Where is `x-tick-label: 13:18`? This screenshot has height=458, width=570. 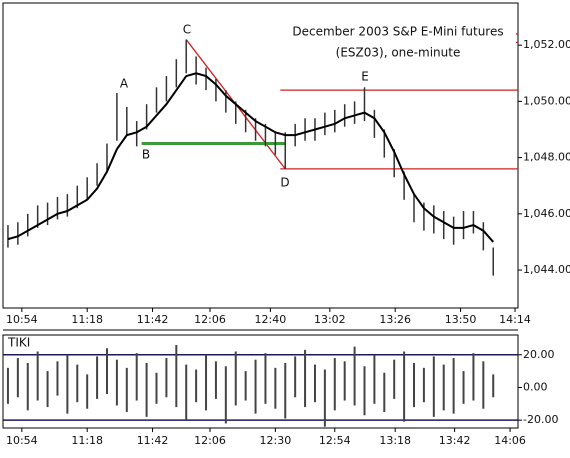
x-tick-label: 13:18 is located at coordinates (395, 440).